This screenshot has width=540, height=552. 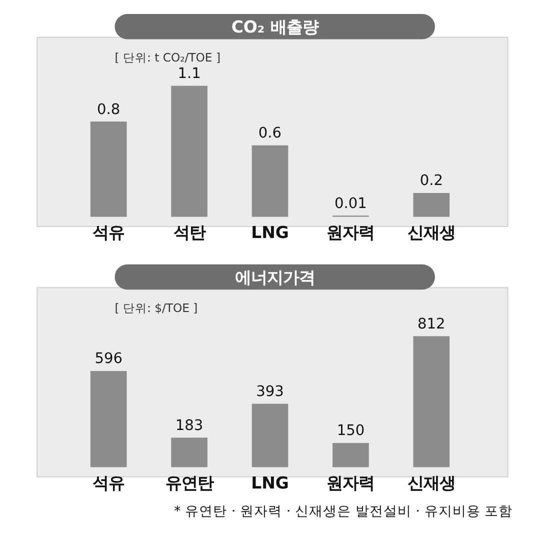 I want to click on data-label: 0.01, so click(x=350, y=203).